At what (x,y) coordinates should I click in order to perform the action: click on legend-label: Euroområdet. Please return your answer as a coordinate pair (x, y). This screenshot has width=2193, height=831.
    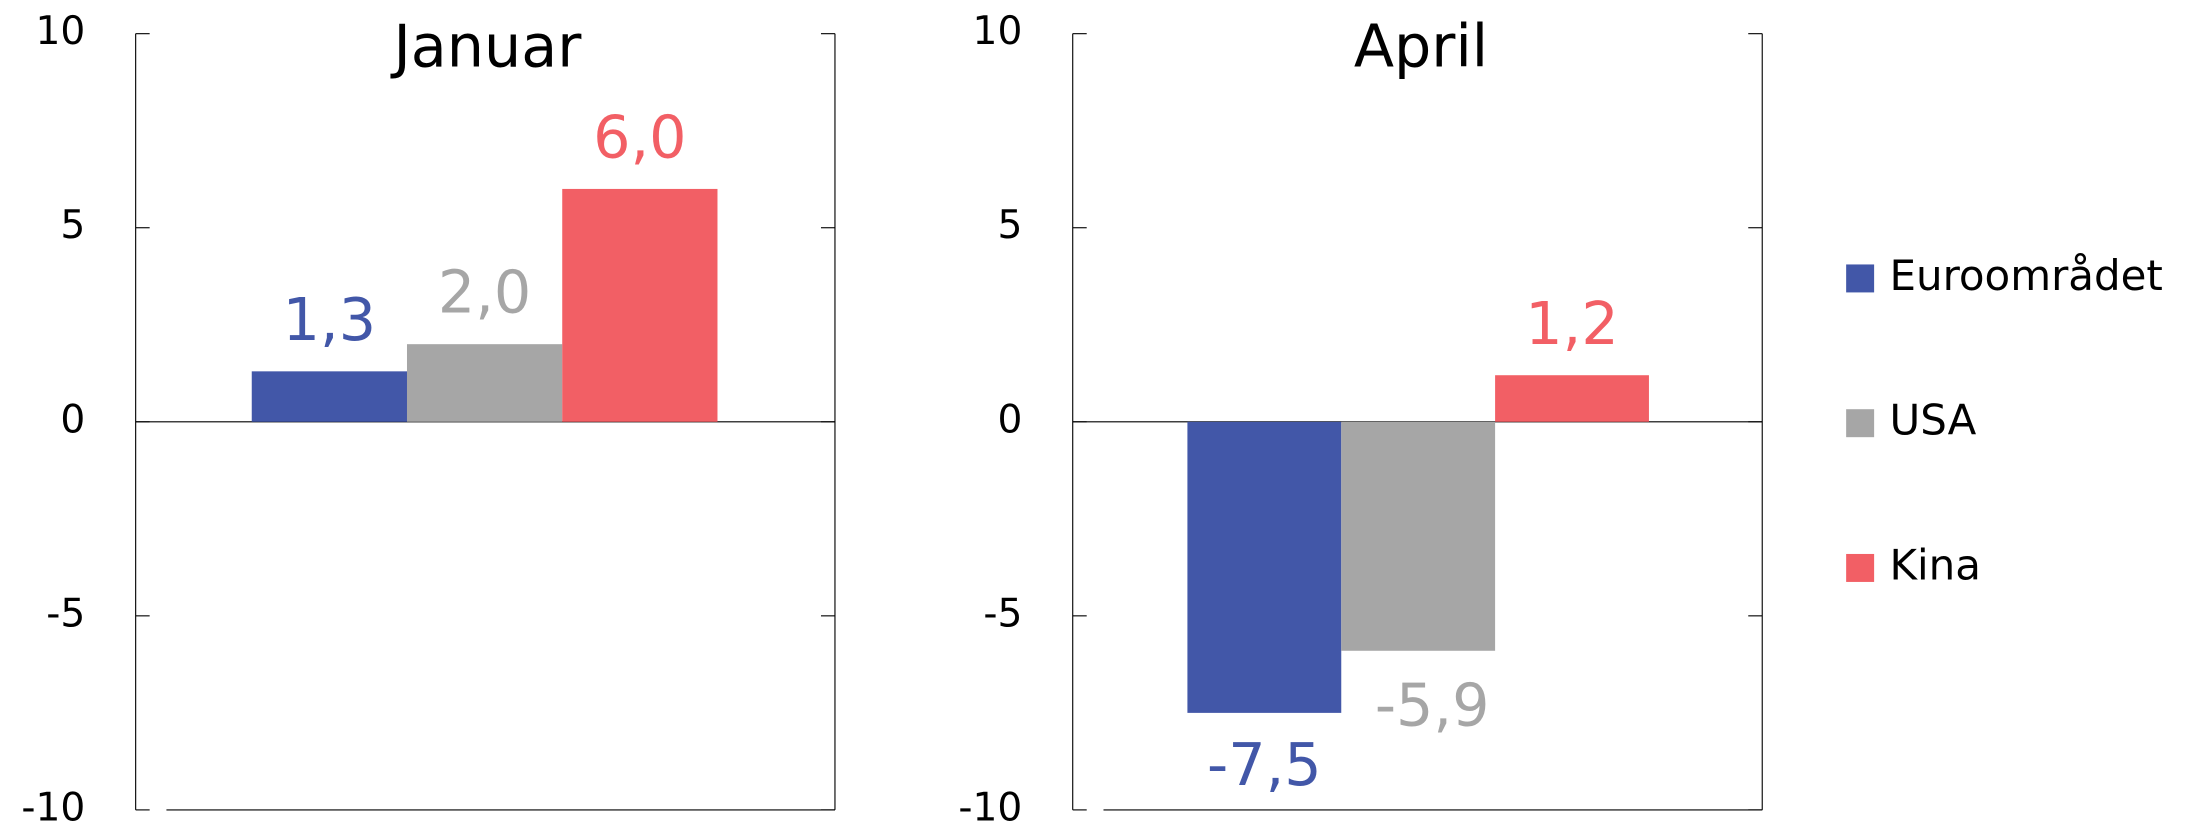
    Looking at the image, I should click on (2026, 275).